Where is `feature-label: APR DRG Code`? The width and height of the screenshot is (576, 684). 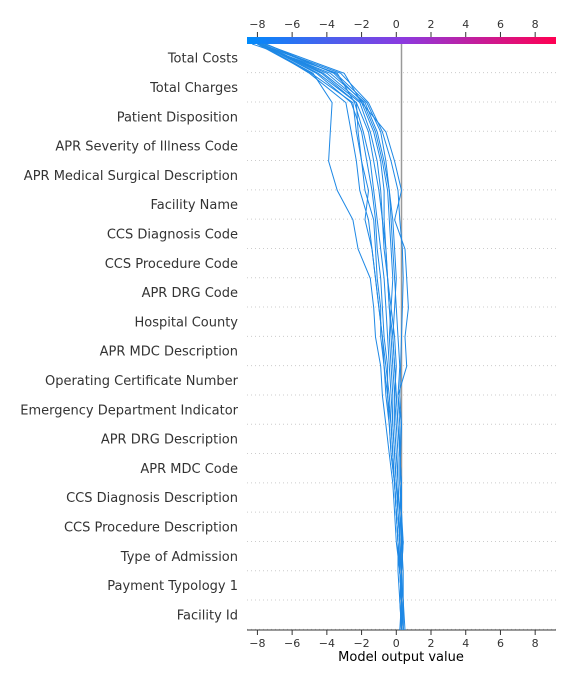 feature-label: APR DRG Code is located at coordinates (190, 293).